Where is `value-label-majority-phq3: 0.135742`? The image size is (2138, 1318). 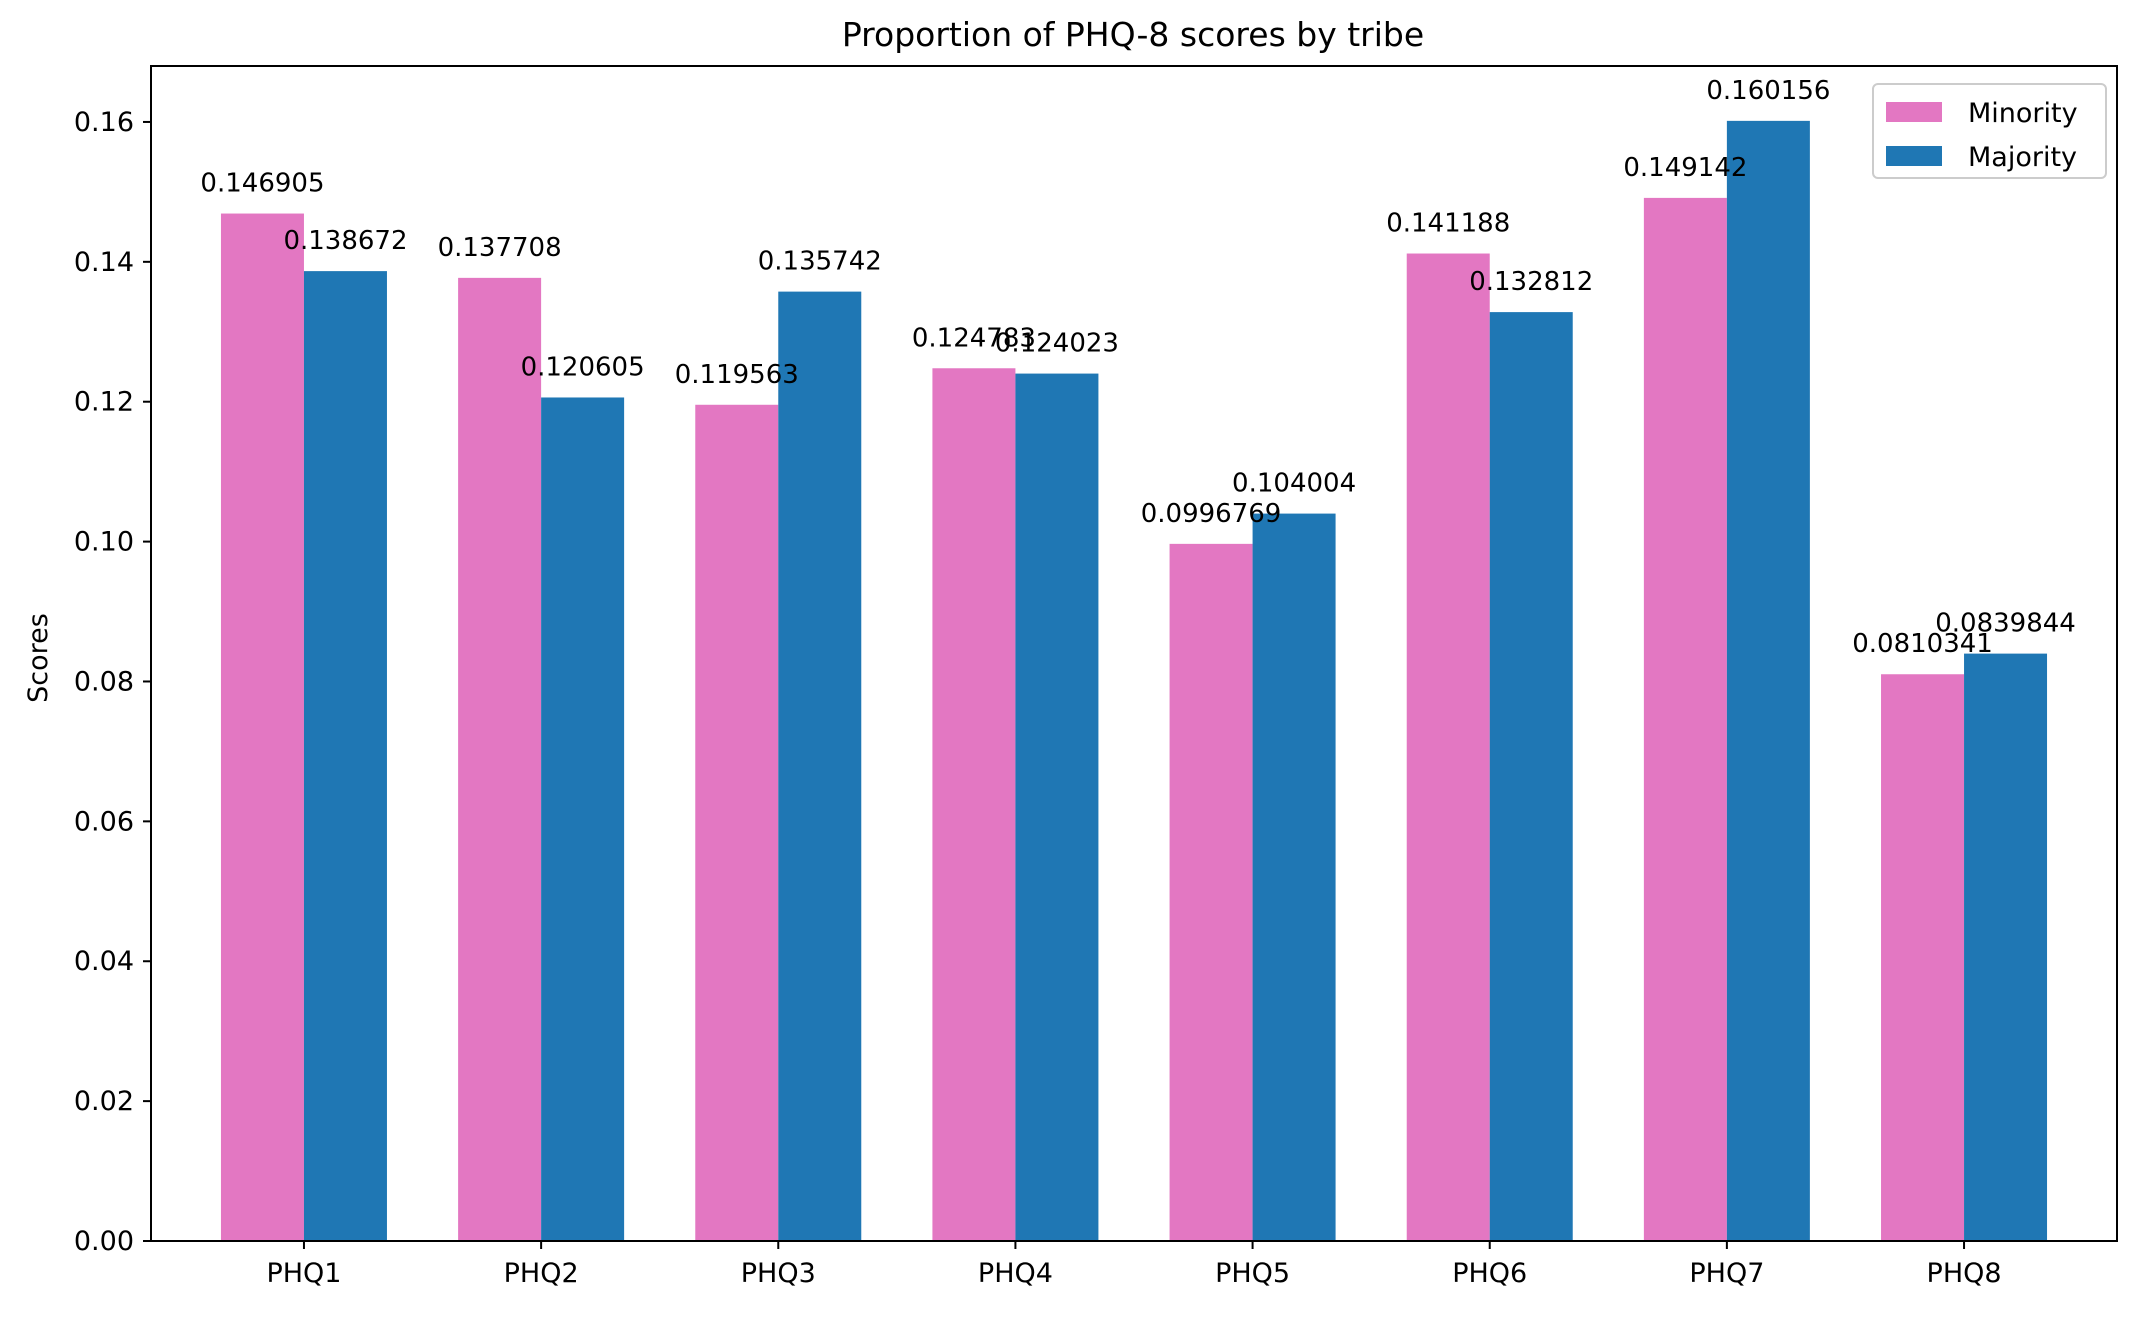
value-label-majority-phq3: 0.135742 is located at coordinates (820, 262).